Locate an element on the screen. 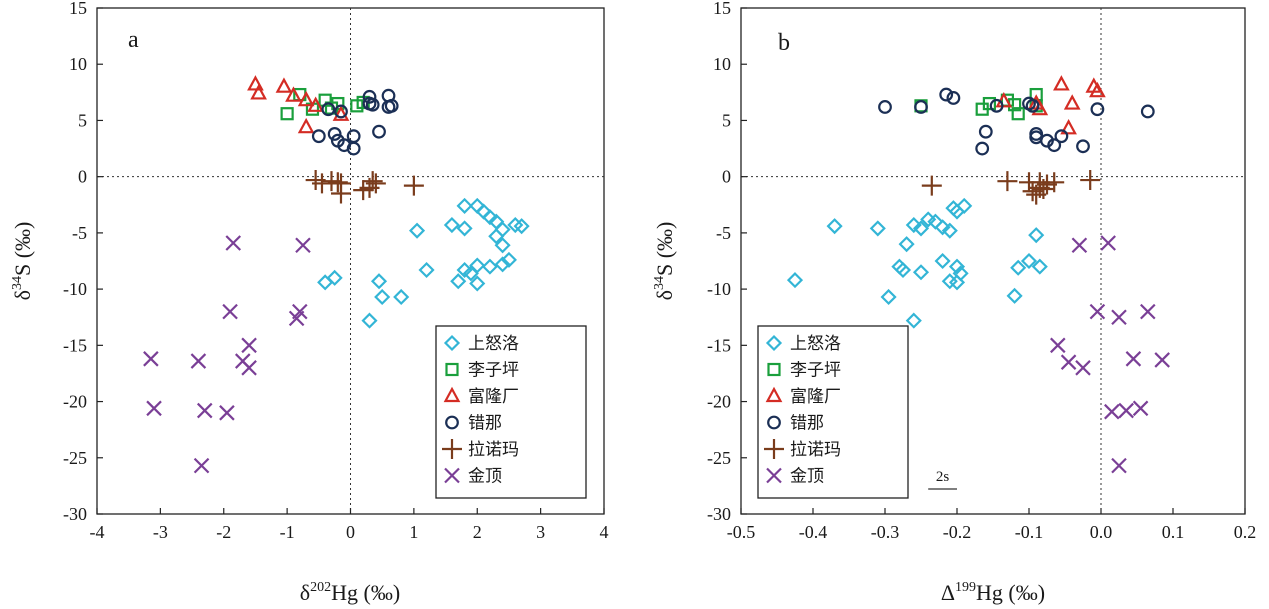 This screenshot has width=1269, height=609. y-tick-label: 5 is located at coordinates (726, 120).